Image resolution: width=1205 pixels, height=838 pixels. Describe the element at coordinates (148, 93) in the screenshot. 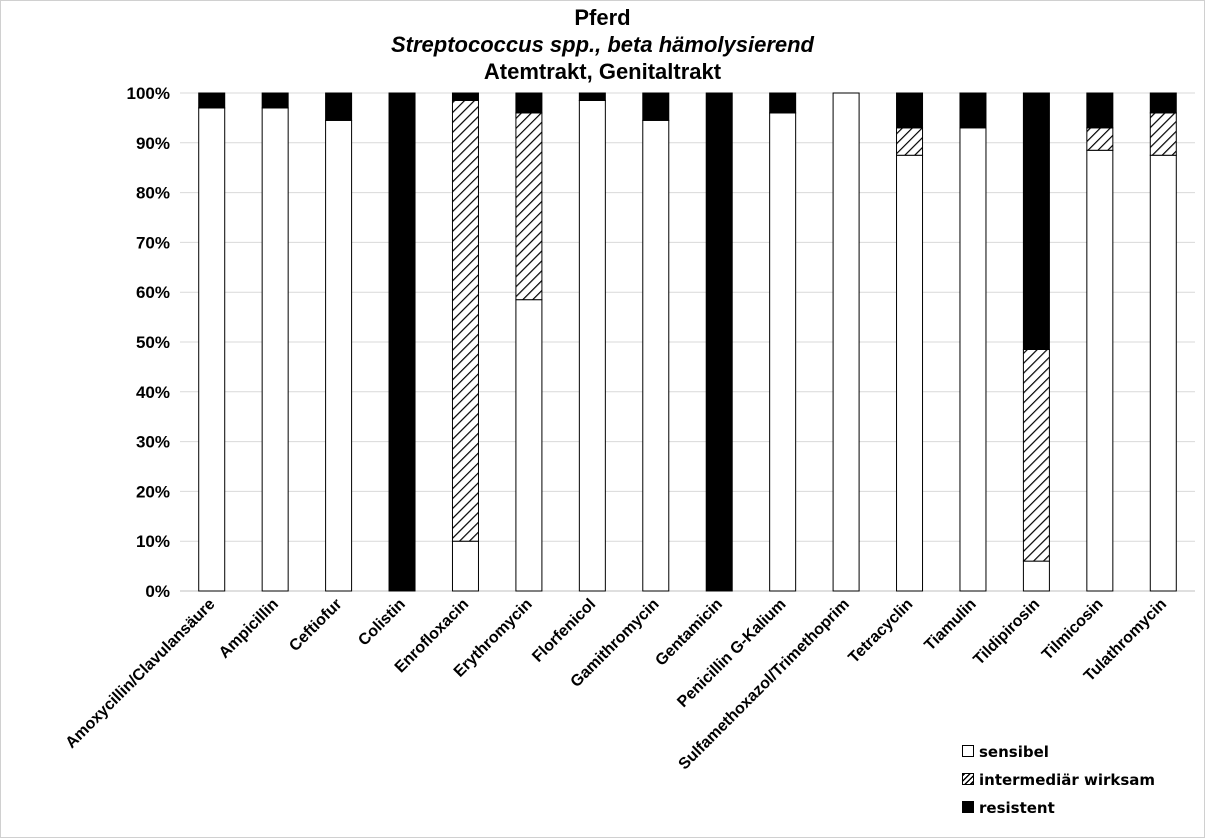

I see `y-tick-label: 100%` at that location.